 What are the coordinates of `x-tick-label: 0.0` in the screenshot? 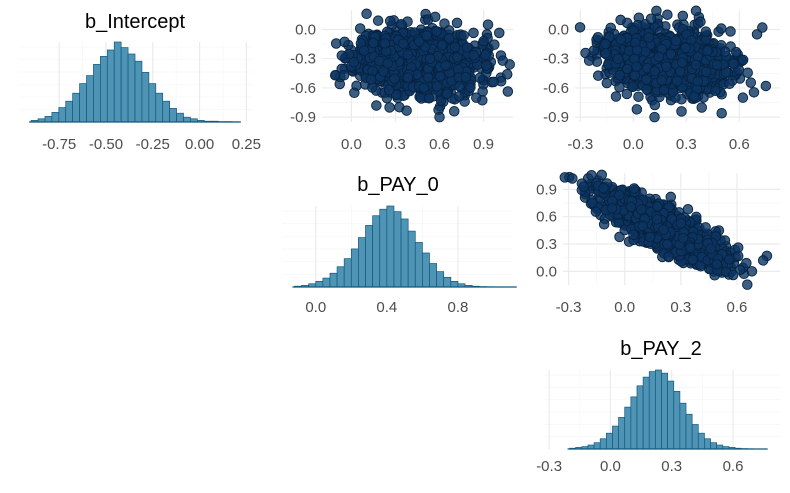 It's located at (315, 307).